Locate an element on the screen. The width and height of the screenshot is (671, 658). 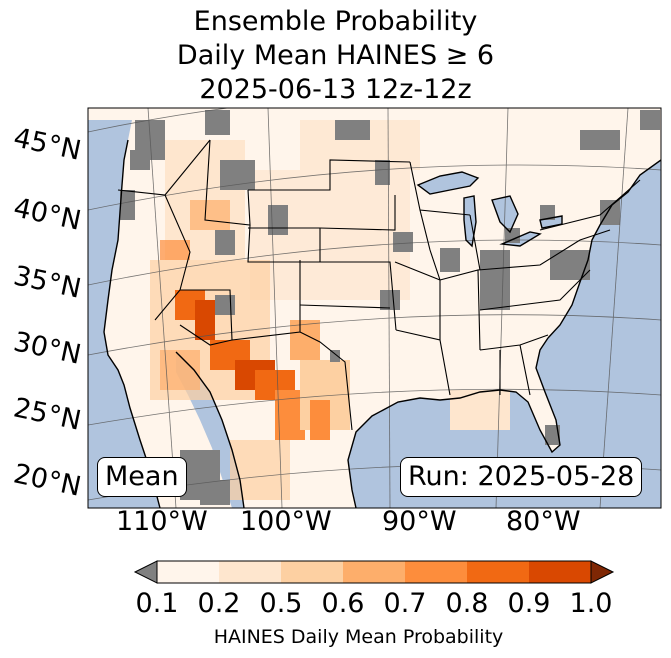
colorbar-tick-0.2: 0.2 is located at coordinates (219, 603).